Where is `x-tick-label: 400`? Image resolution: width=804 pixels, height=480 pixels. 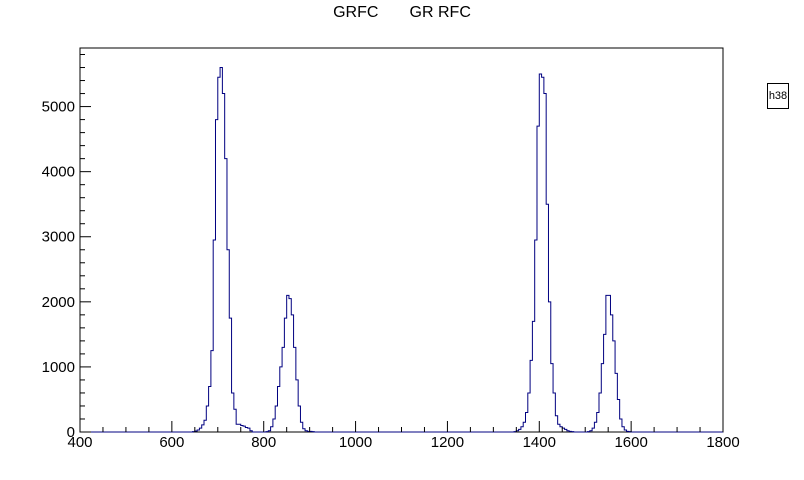
x-tick-label: 400 is located at coordinates (79, 442).